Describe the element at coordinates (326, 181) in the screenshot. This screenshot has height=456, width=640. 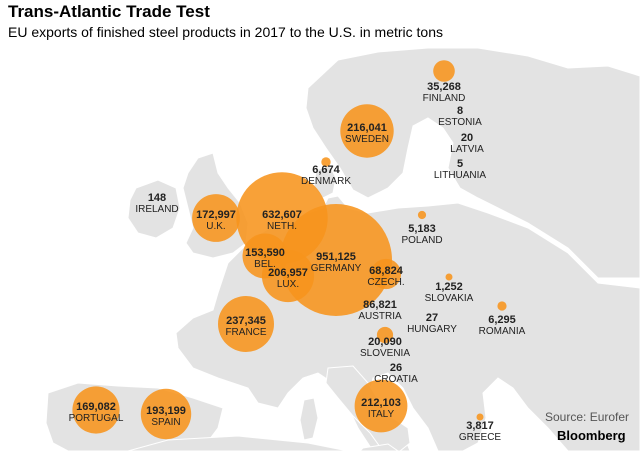
I see `country-label-denmark: DENMARK` at that location.